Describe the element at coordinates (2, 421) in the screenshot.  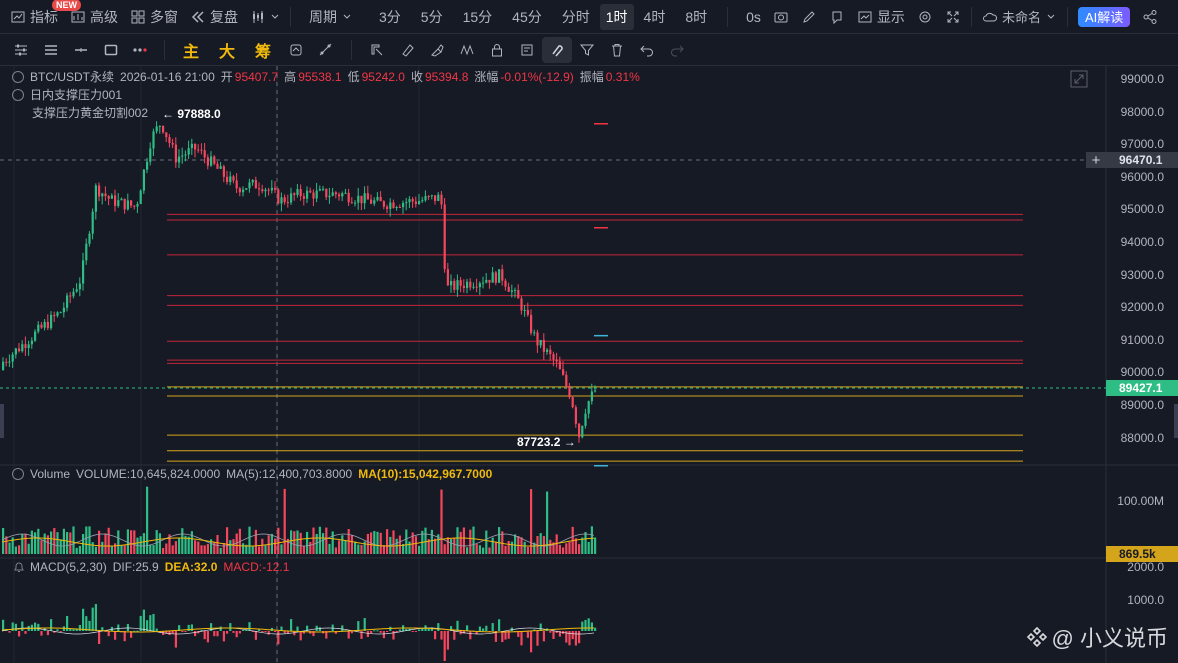
I see `left-panel-handle` at that location.